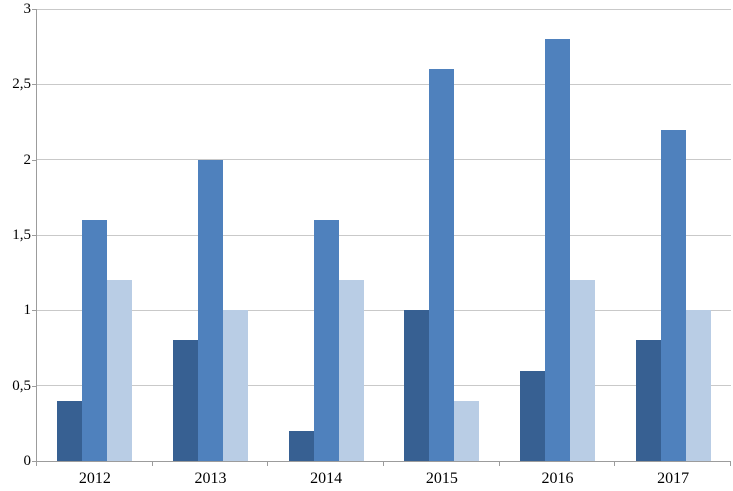 The image size is (733, 491). Describe the element at coordinates (27, 310) in the screenshot. I see `y-axis-tick-label: 1` at that location.